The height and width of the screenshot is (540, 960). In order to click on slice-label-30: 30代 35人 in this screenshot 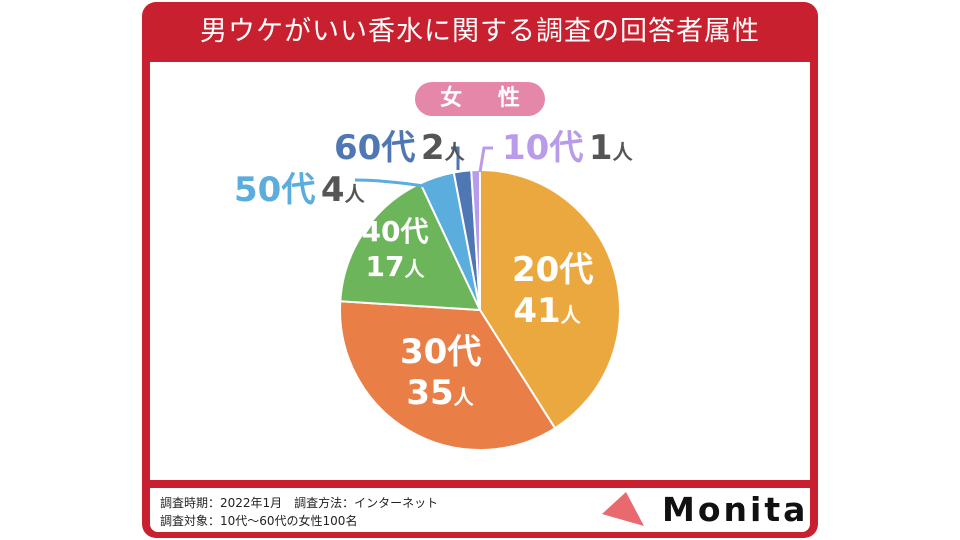, I will do `click(441, 372)`.